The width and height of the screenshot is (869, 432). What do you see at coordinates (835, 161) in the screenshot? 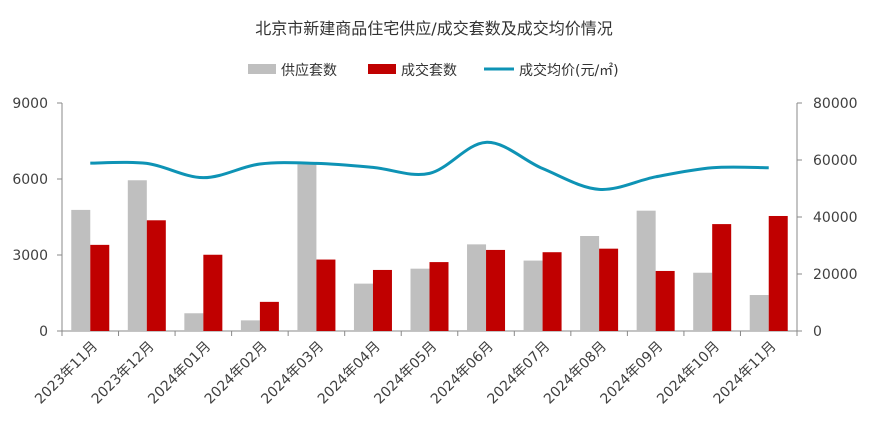
I see `right-tick-label: 60000` at bounding box center [835, 161].